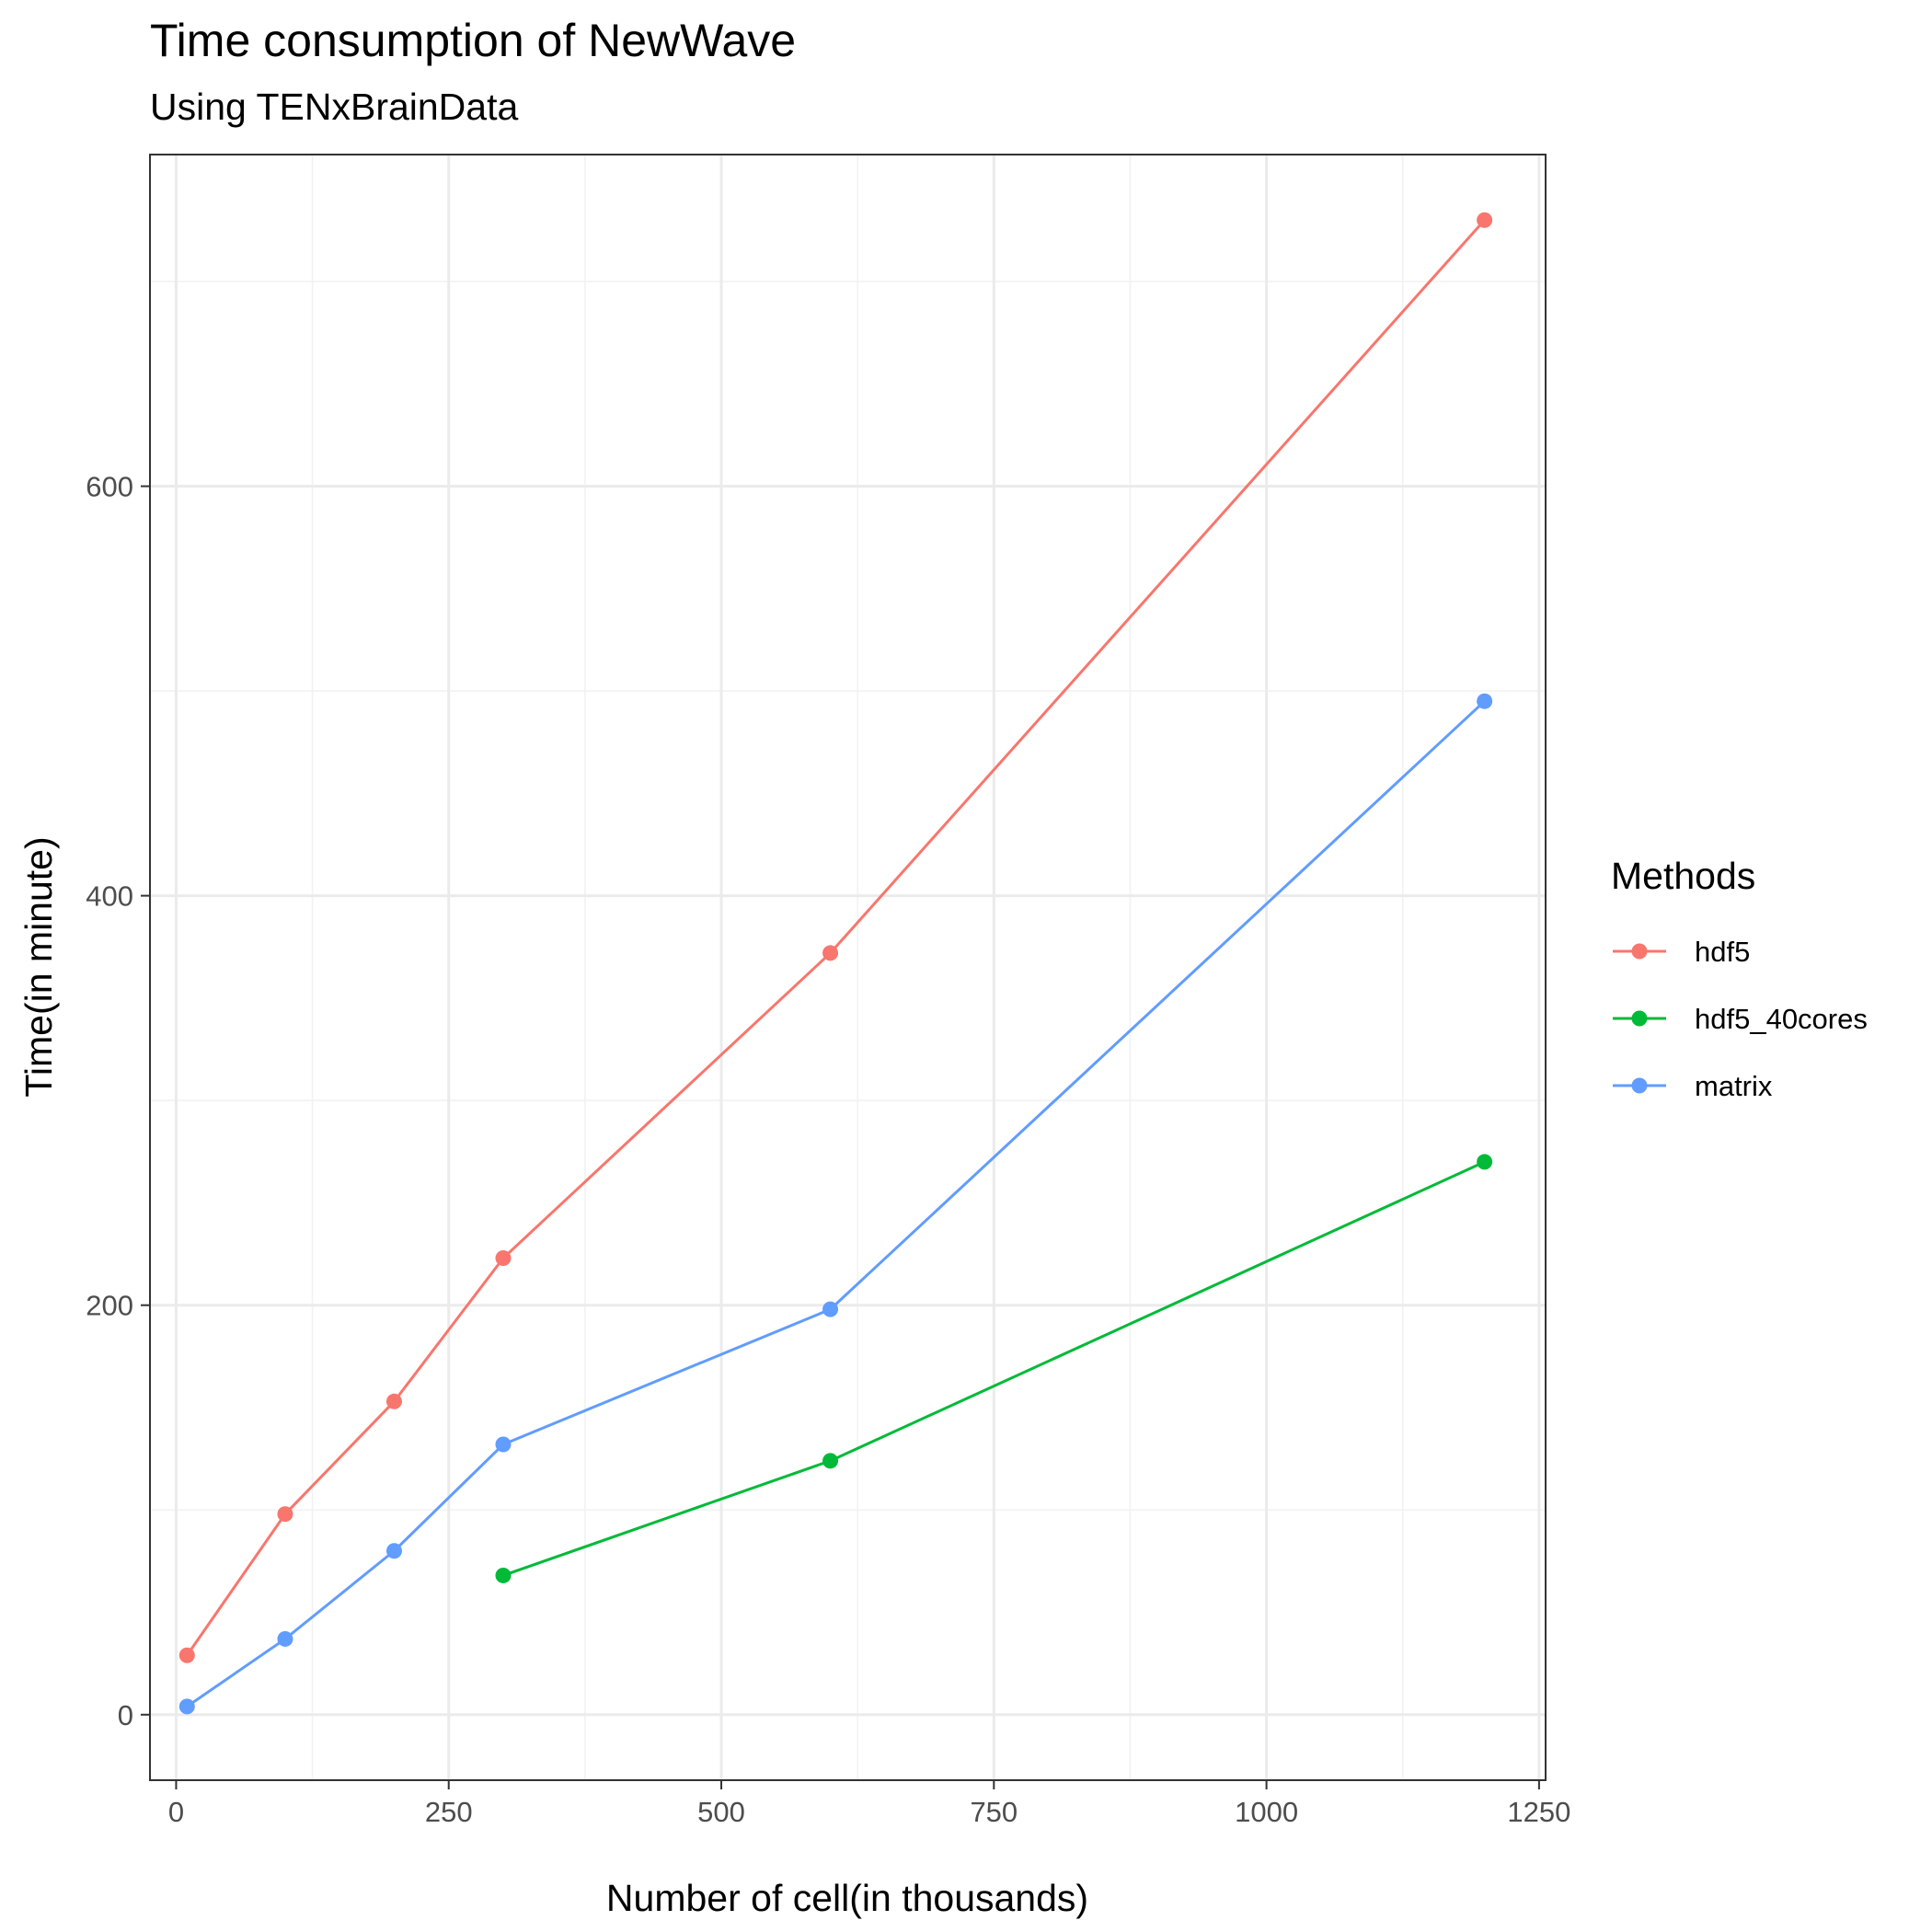 The image size is (1932, 1932). Describe the element at coordinates (721, 1812) in the screenshot. I see `x-tick-label: 500` at that location.